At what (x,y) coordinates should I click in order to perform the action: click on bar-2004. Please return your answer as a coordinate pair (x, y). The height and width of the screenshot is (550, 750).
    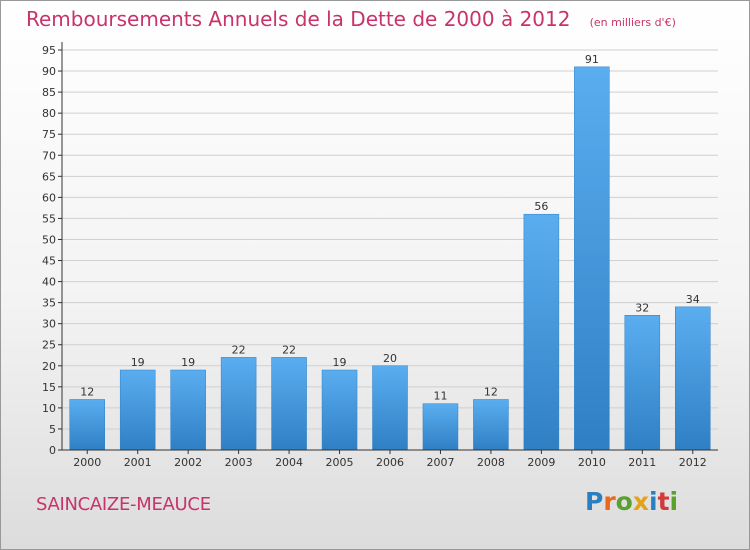
    Looking at the image, I should click on (289, 404).